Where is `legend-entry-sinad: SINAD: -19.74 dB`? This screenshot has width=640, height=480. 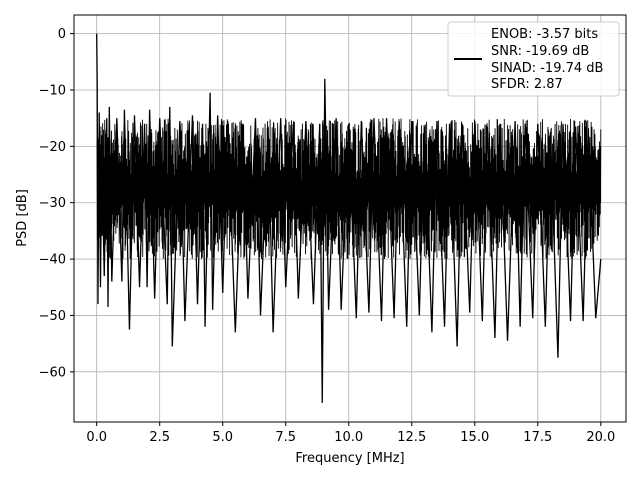
legend-entry-sinad: SINAD: -19.74 dB is located at coordinates (547, 68).